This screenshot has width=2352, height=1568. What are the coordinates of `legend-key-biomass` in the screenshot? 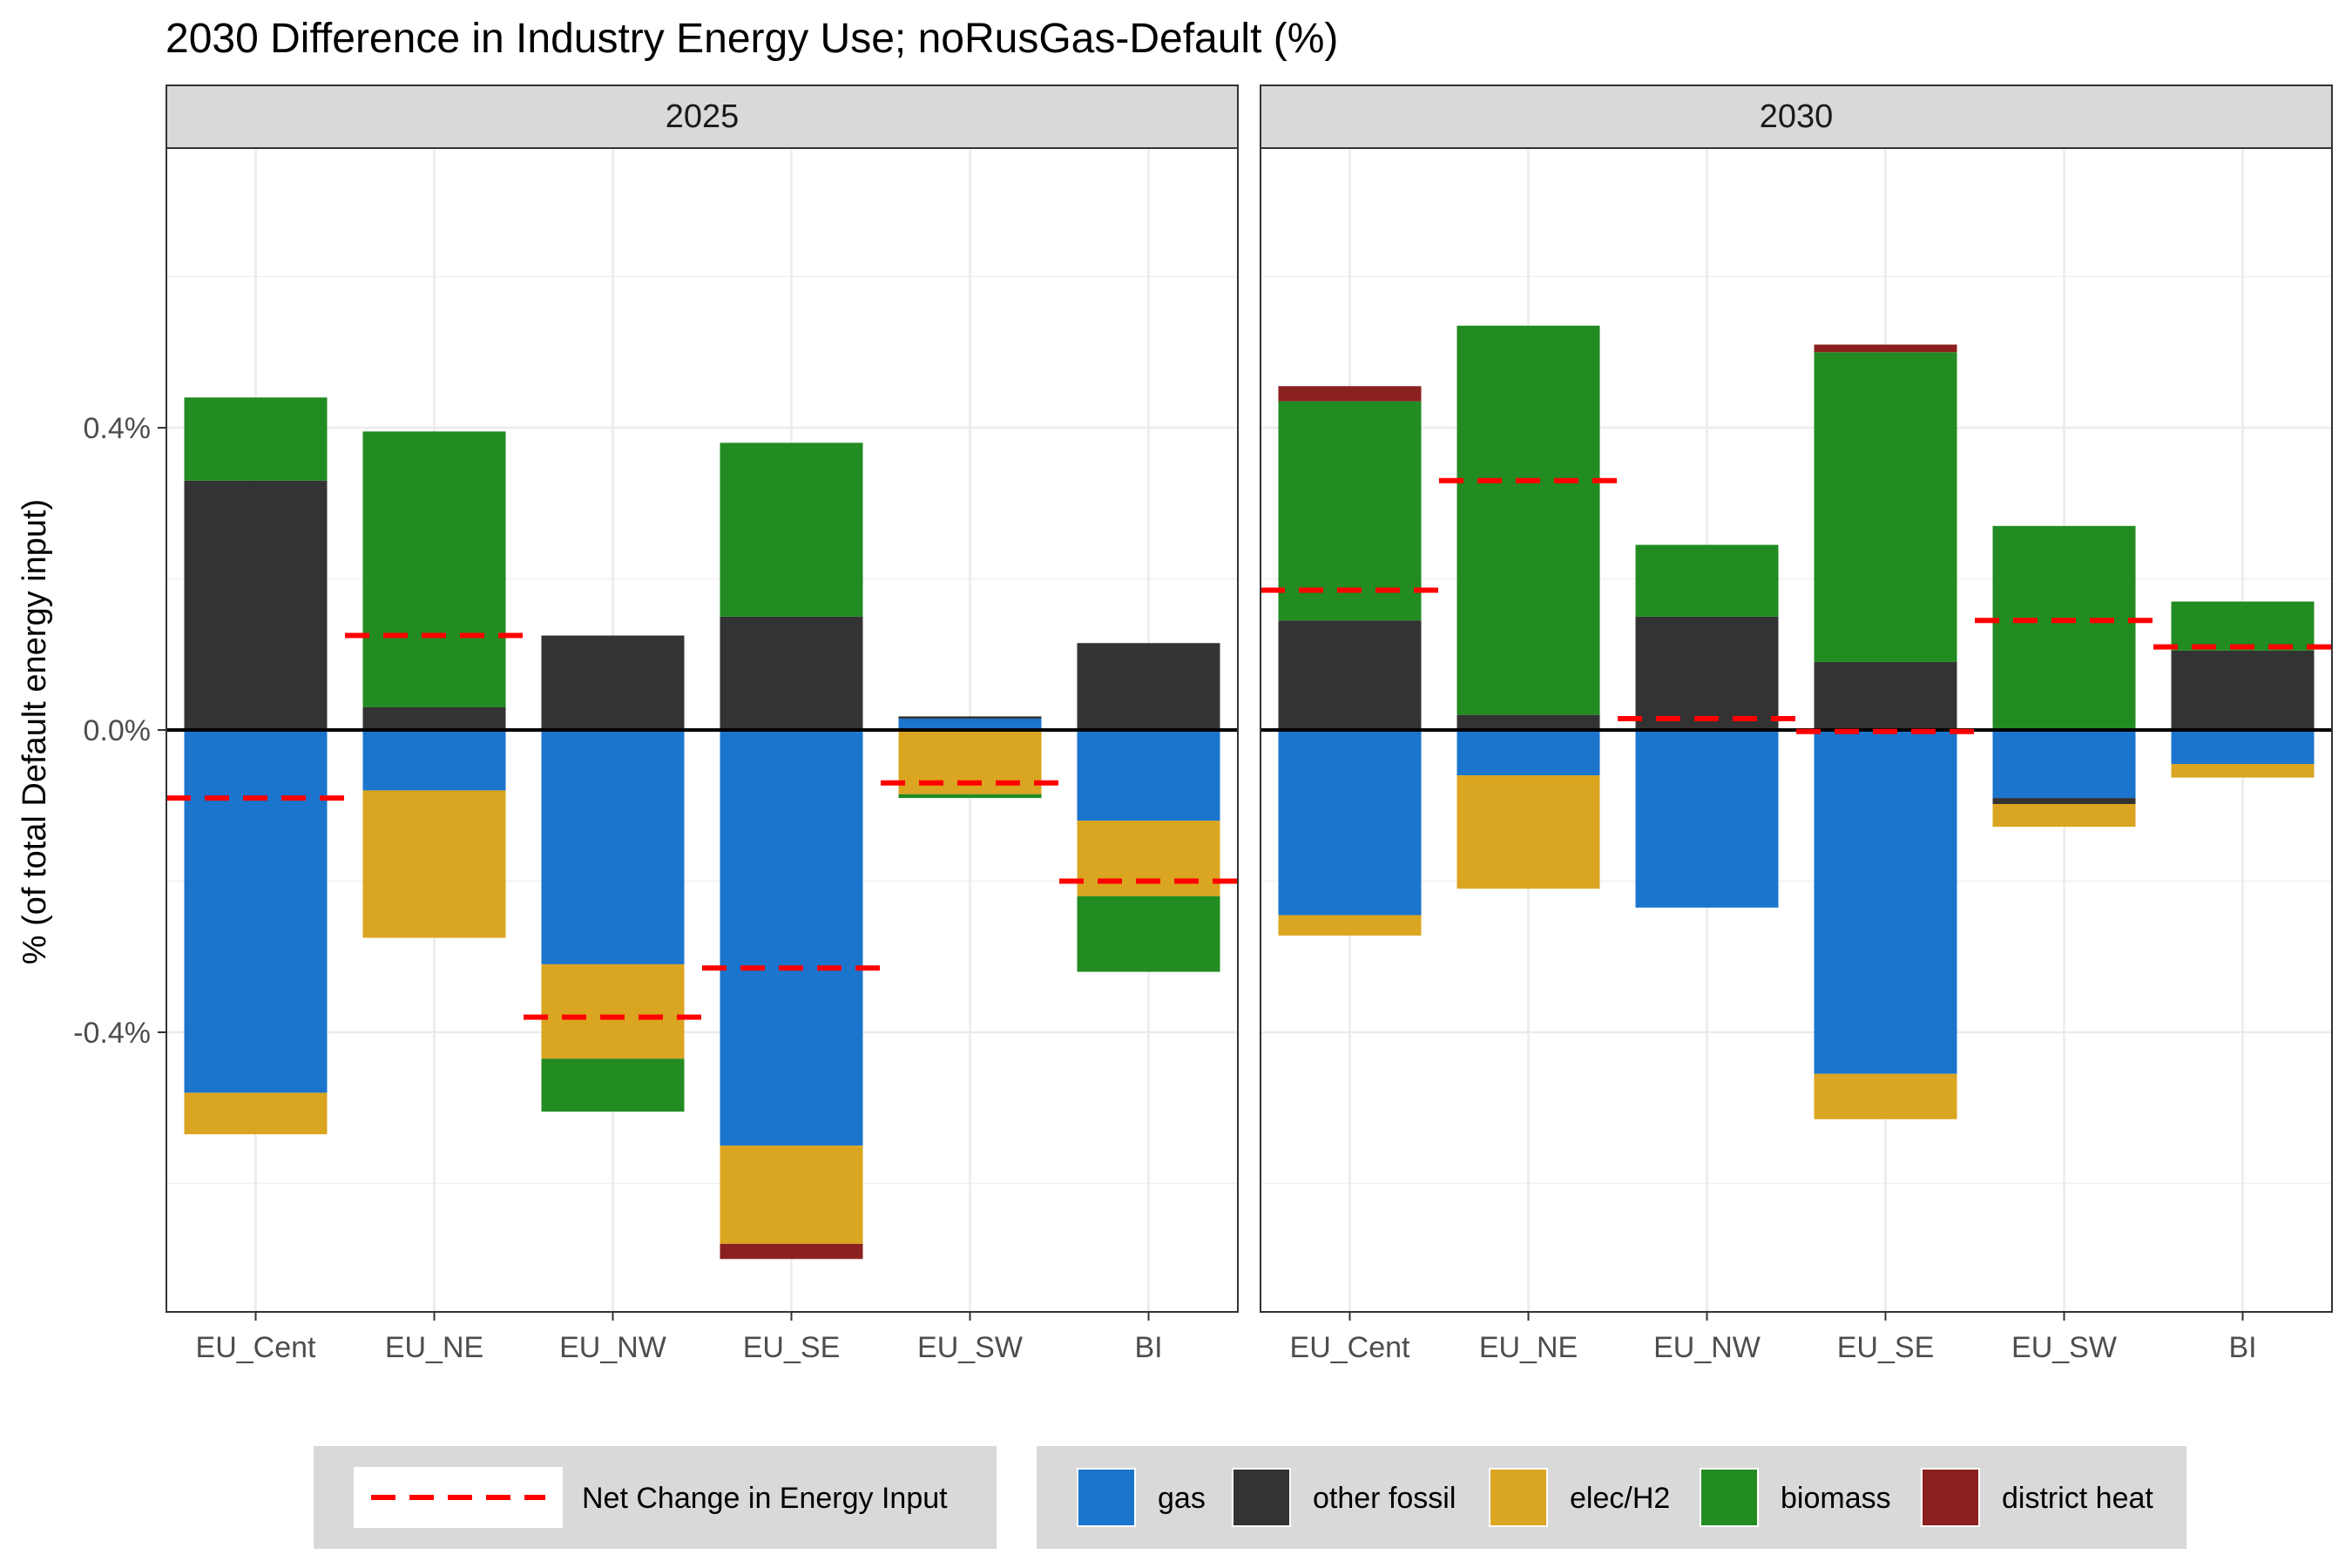 It's located at (1729, 1497).